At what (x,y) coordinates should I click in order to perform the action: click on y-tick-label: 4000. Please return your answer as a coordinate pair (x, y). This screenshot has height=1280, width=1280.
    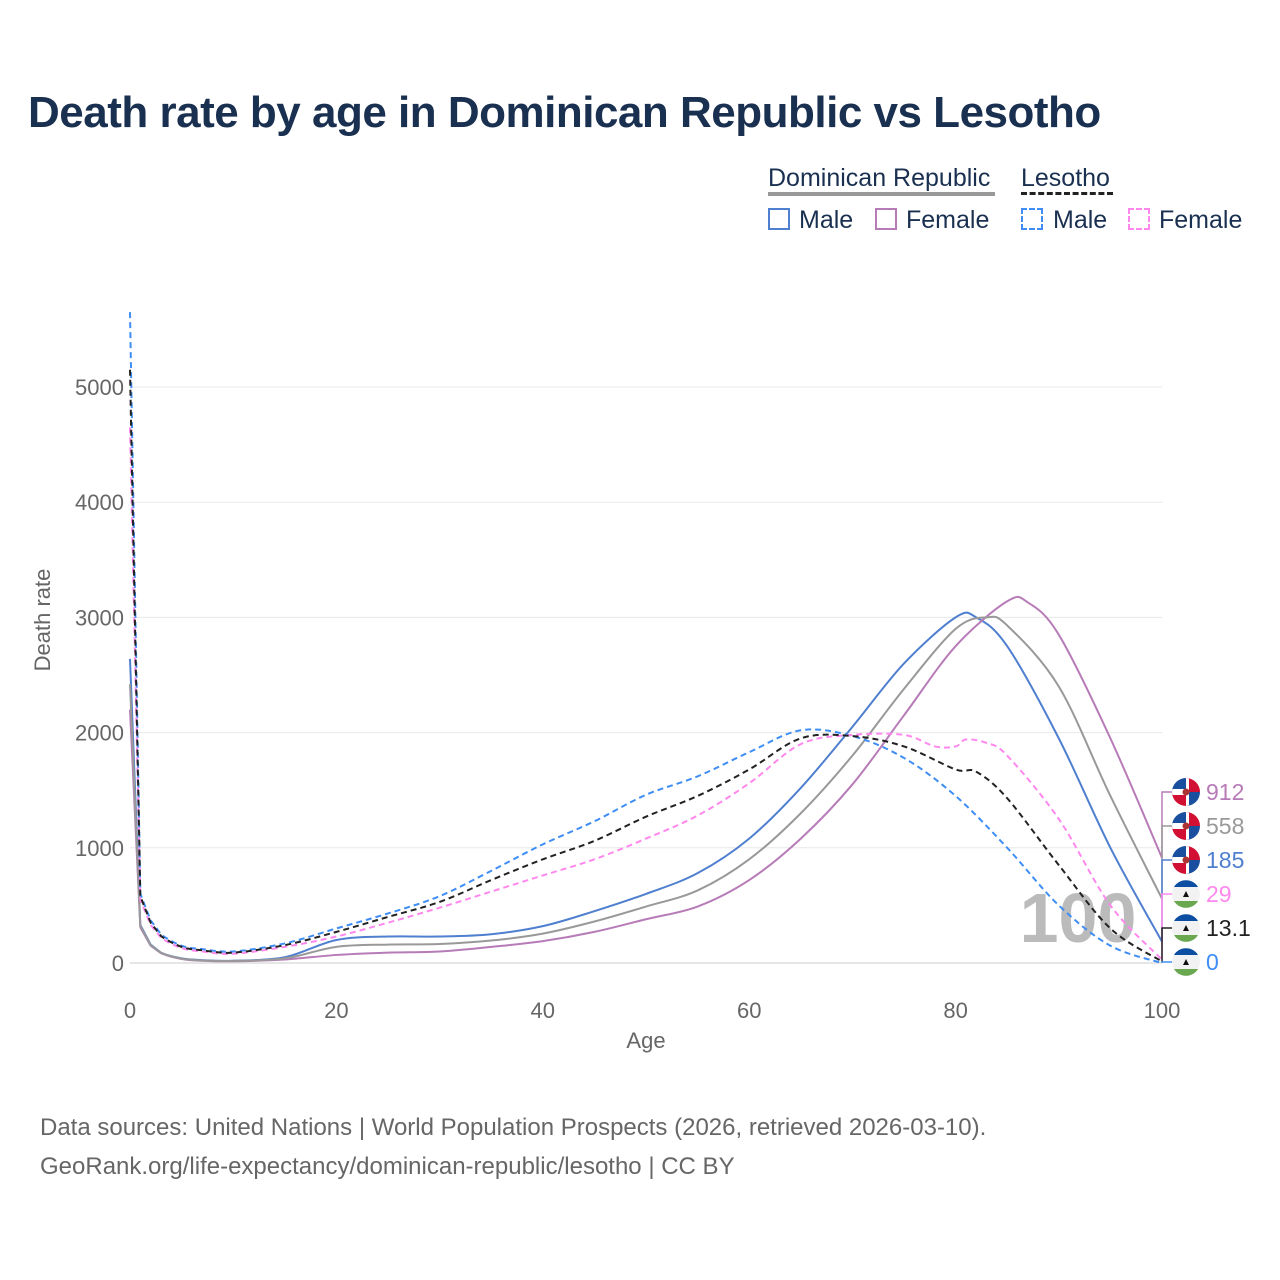
    Looking at the image, I should click on (99, 502).